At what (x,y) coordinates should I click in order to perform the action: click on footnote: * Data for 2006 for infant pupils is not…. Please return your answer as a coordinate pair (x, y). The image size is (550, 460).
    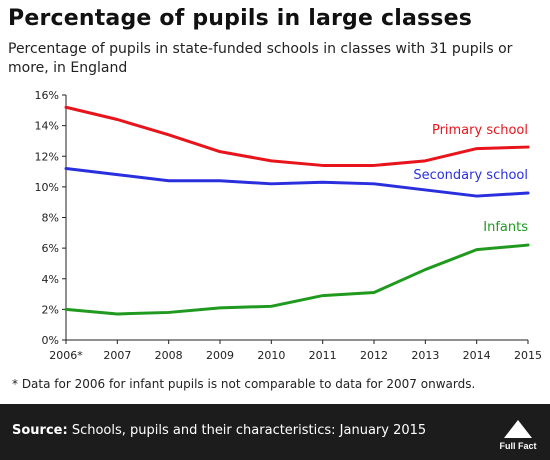
    Looking at the image, I should click on (244, 384).